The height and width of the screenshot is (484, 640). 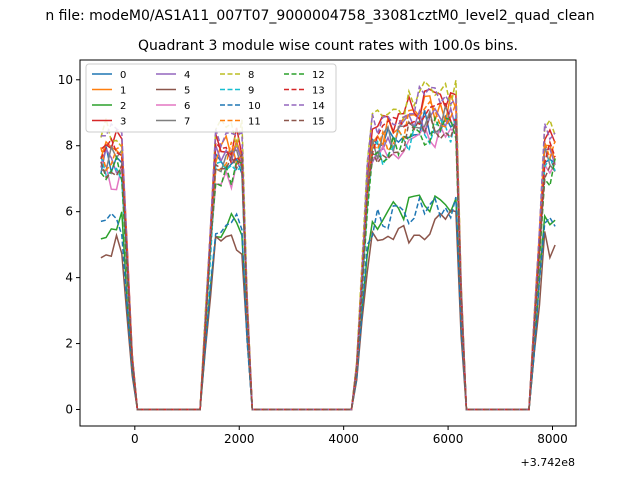 I want to click on legend-label-4: 4, so click(x=187, y=75).